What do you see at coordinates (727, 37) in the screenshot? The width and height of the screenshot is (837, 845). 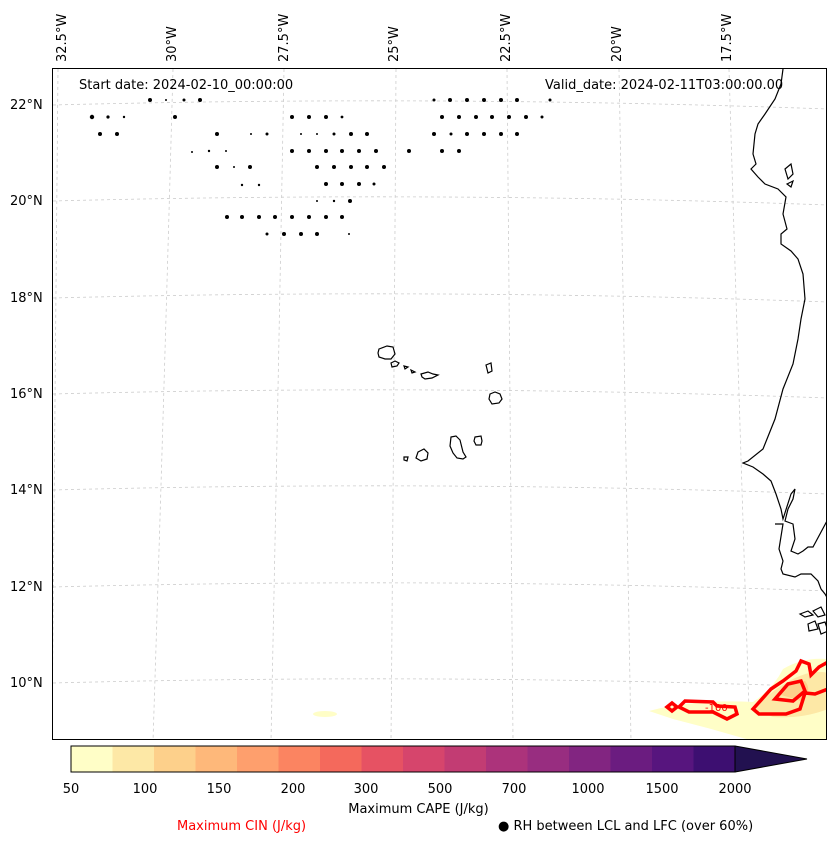 I see `lon-label-17-5w: 17.5°W` at bounding box center [727, 37].